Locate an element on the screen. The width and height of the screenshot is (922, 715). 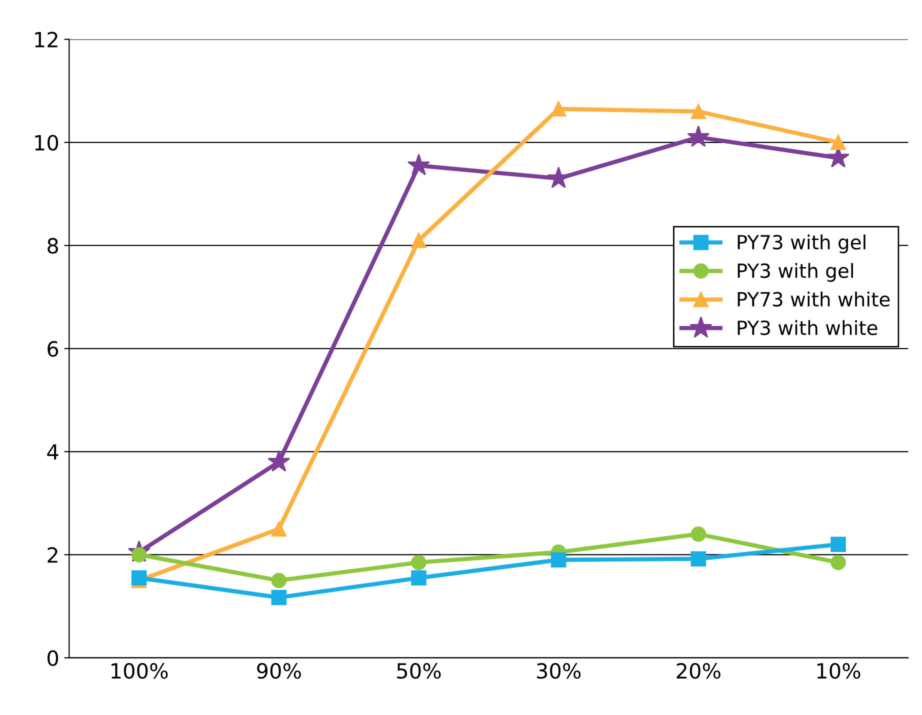
y-tick-label: 8 is located at coordinates (53, 246).